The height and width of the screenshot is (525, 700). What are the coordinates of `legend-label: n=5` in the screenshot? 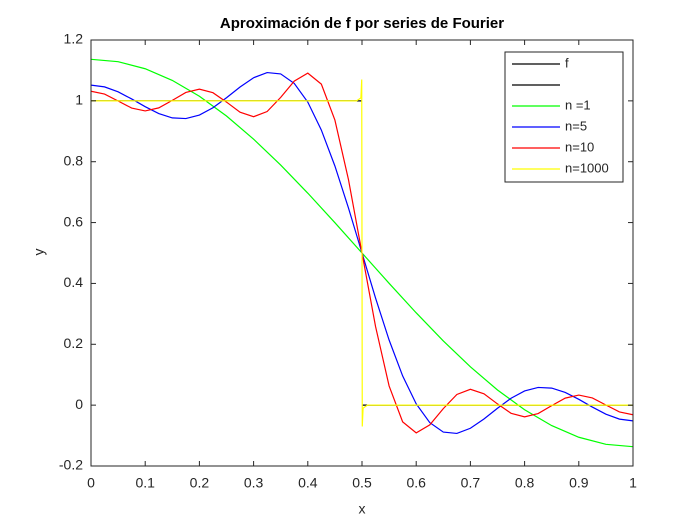 It's located at (576, 125).